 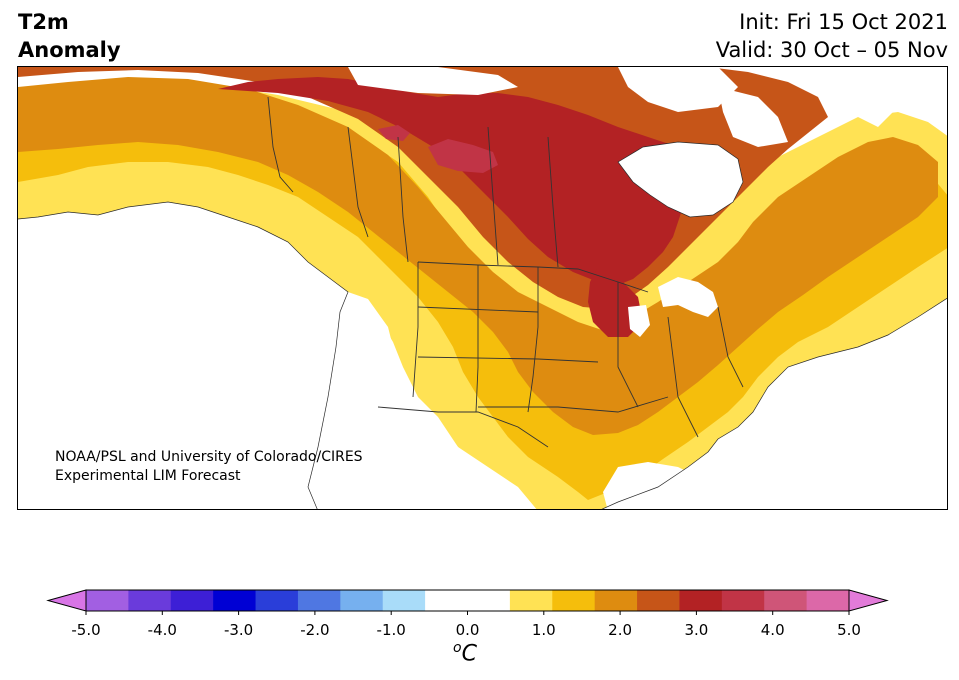 I want to click on colorbar-unit: oC, so click(x=465, y=653).